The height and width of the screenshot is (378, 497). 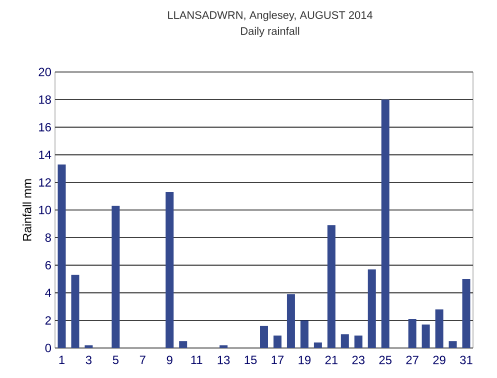 I want to click on y-tick-label: 0, so click(x=48, y=348).